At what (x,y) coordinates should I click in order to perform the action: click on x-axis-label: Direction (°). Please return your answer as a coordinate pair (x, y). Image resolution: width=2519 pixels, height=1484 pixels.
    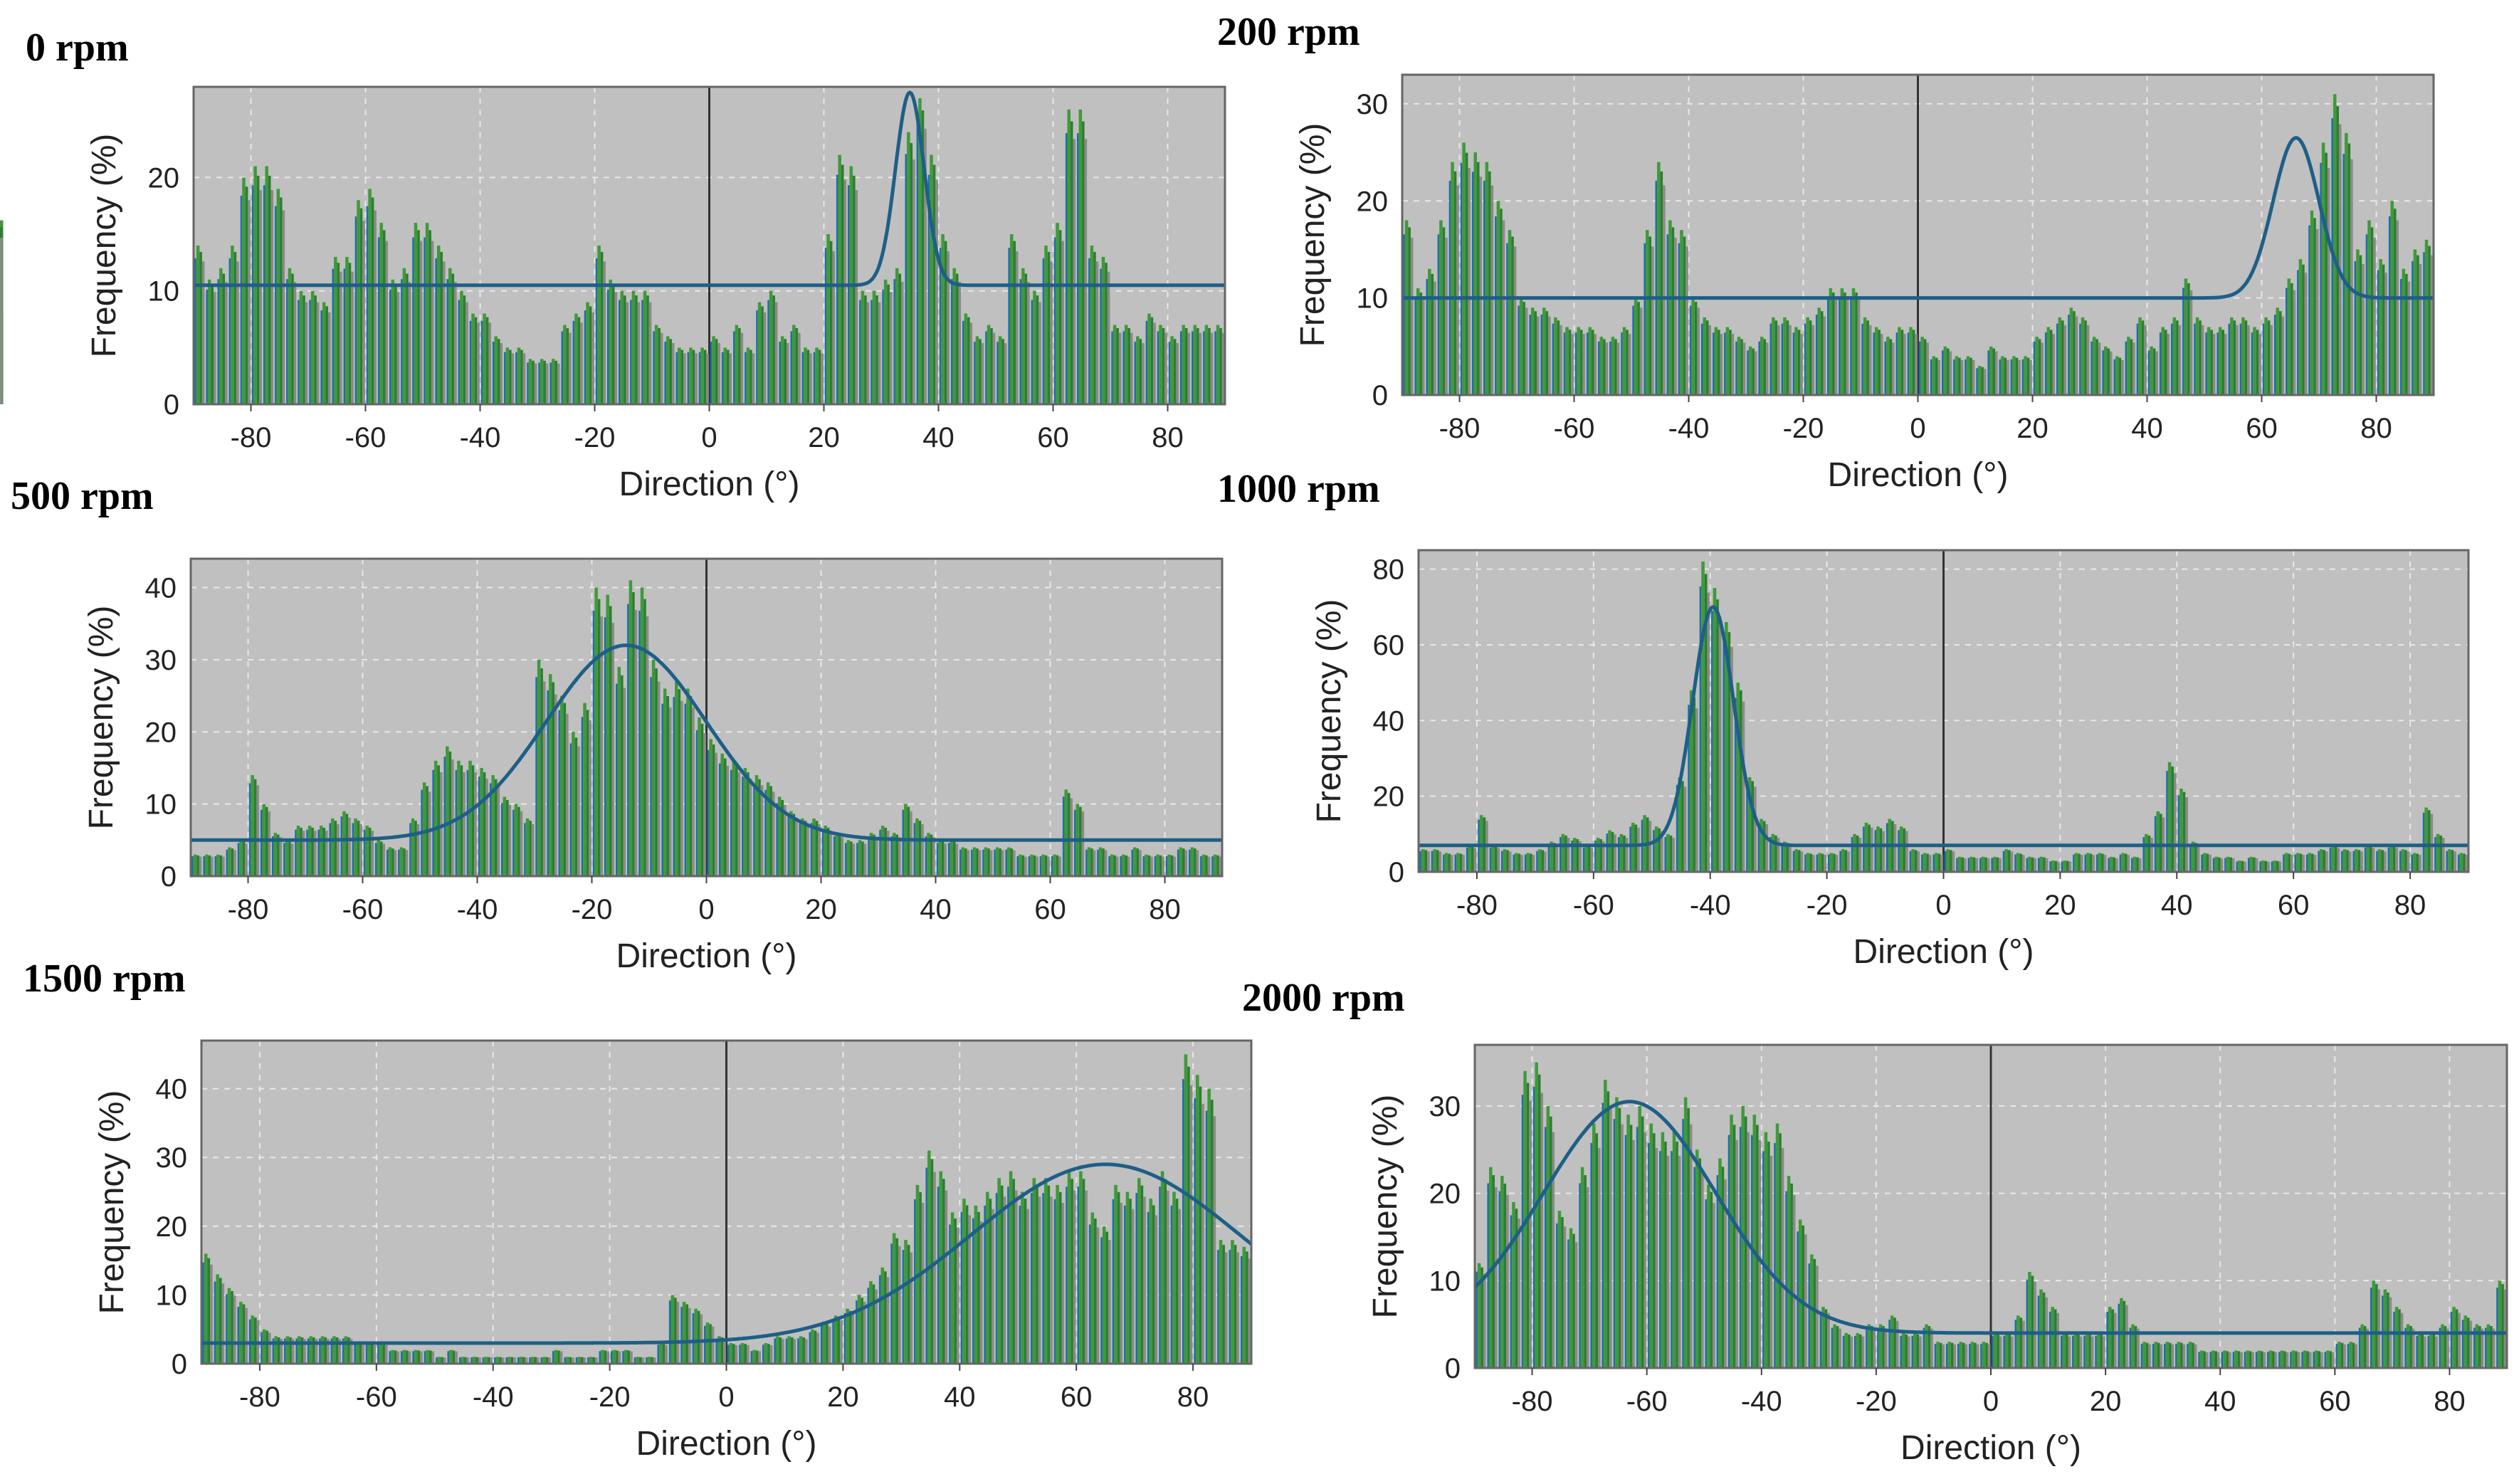
    Looking at the image, I should click on (706, 956).